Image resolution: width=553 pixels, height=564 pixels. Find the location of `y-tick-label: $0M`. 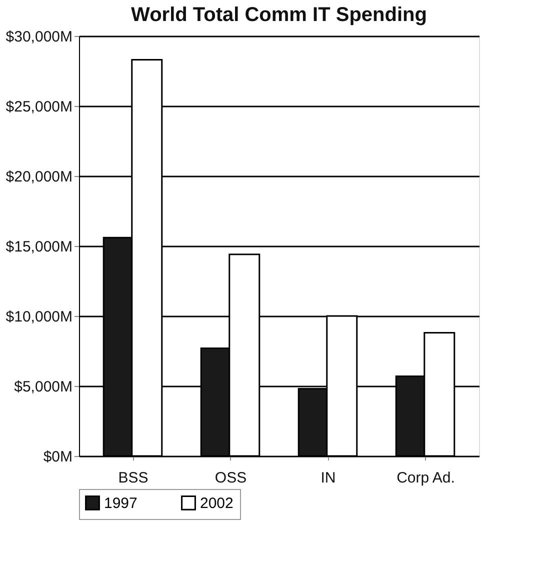

y-tick-label: $0M is located at coordinates (57, 457).